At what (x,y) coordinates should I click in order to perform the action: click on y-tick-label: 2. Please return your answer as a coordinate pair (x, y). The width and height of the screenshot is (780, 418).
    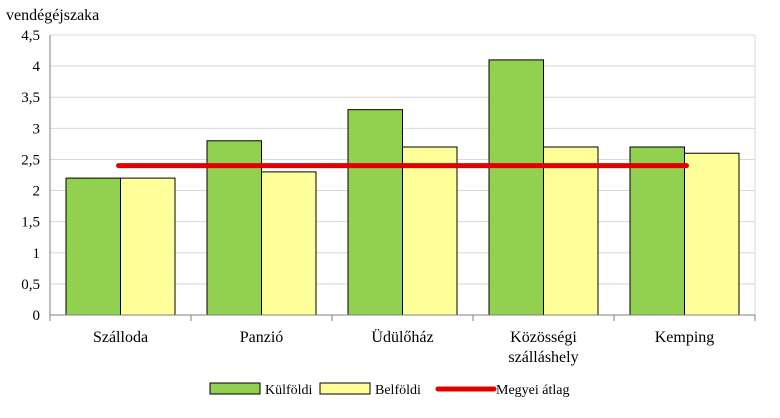
    Looking at the image, I should click on (37, 192).